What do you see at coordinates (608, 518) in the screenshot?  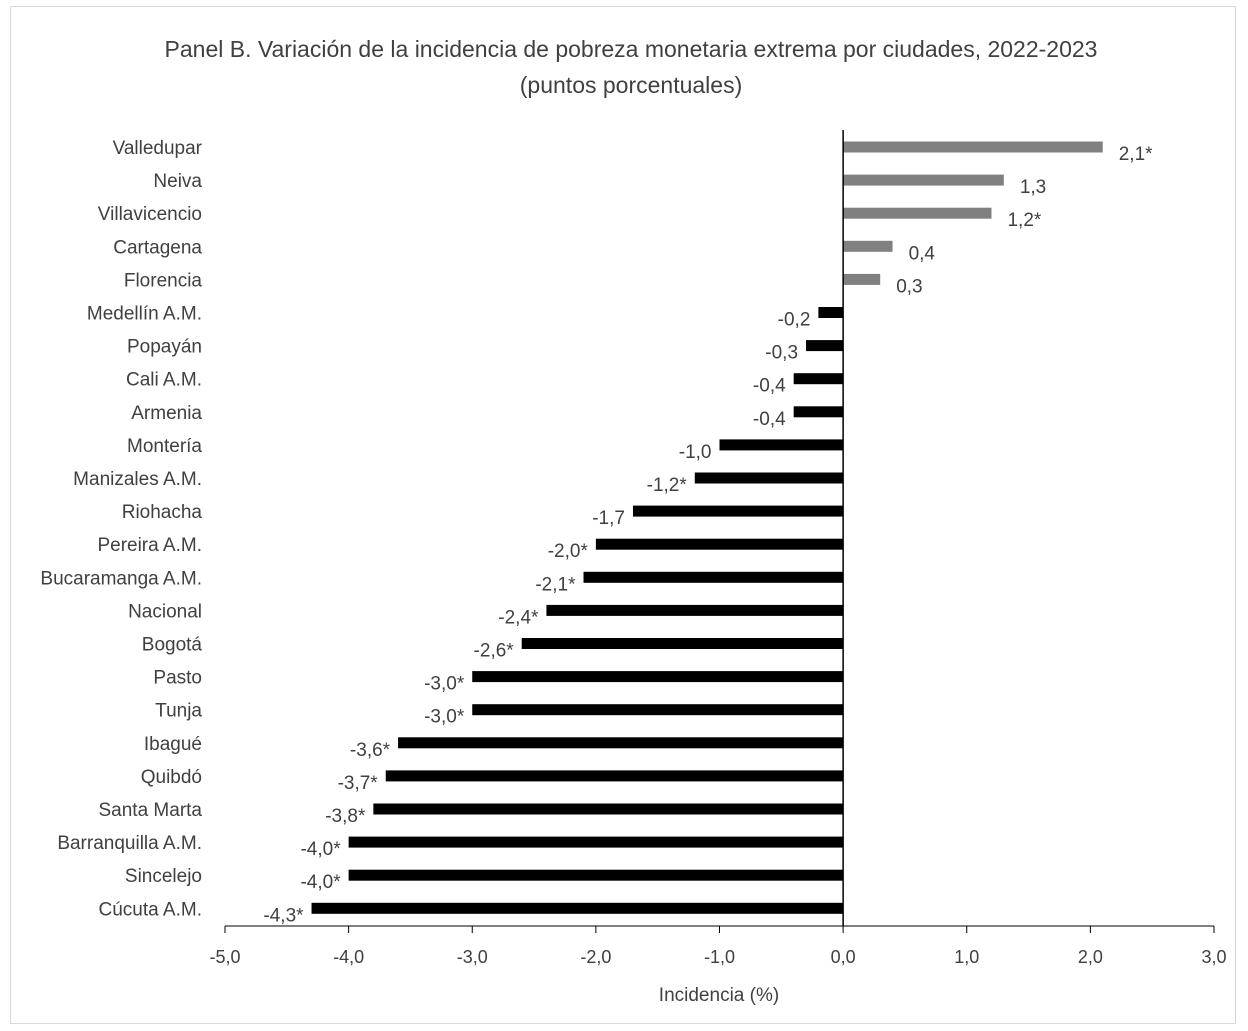 I see `data-label: -1,7` at bounding box center [608, 518].